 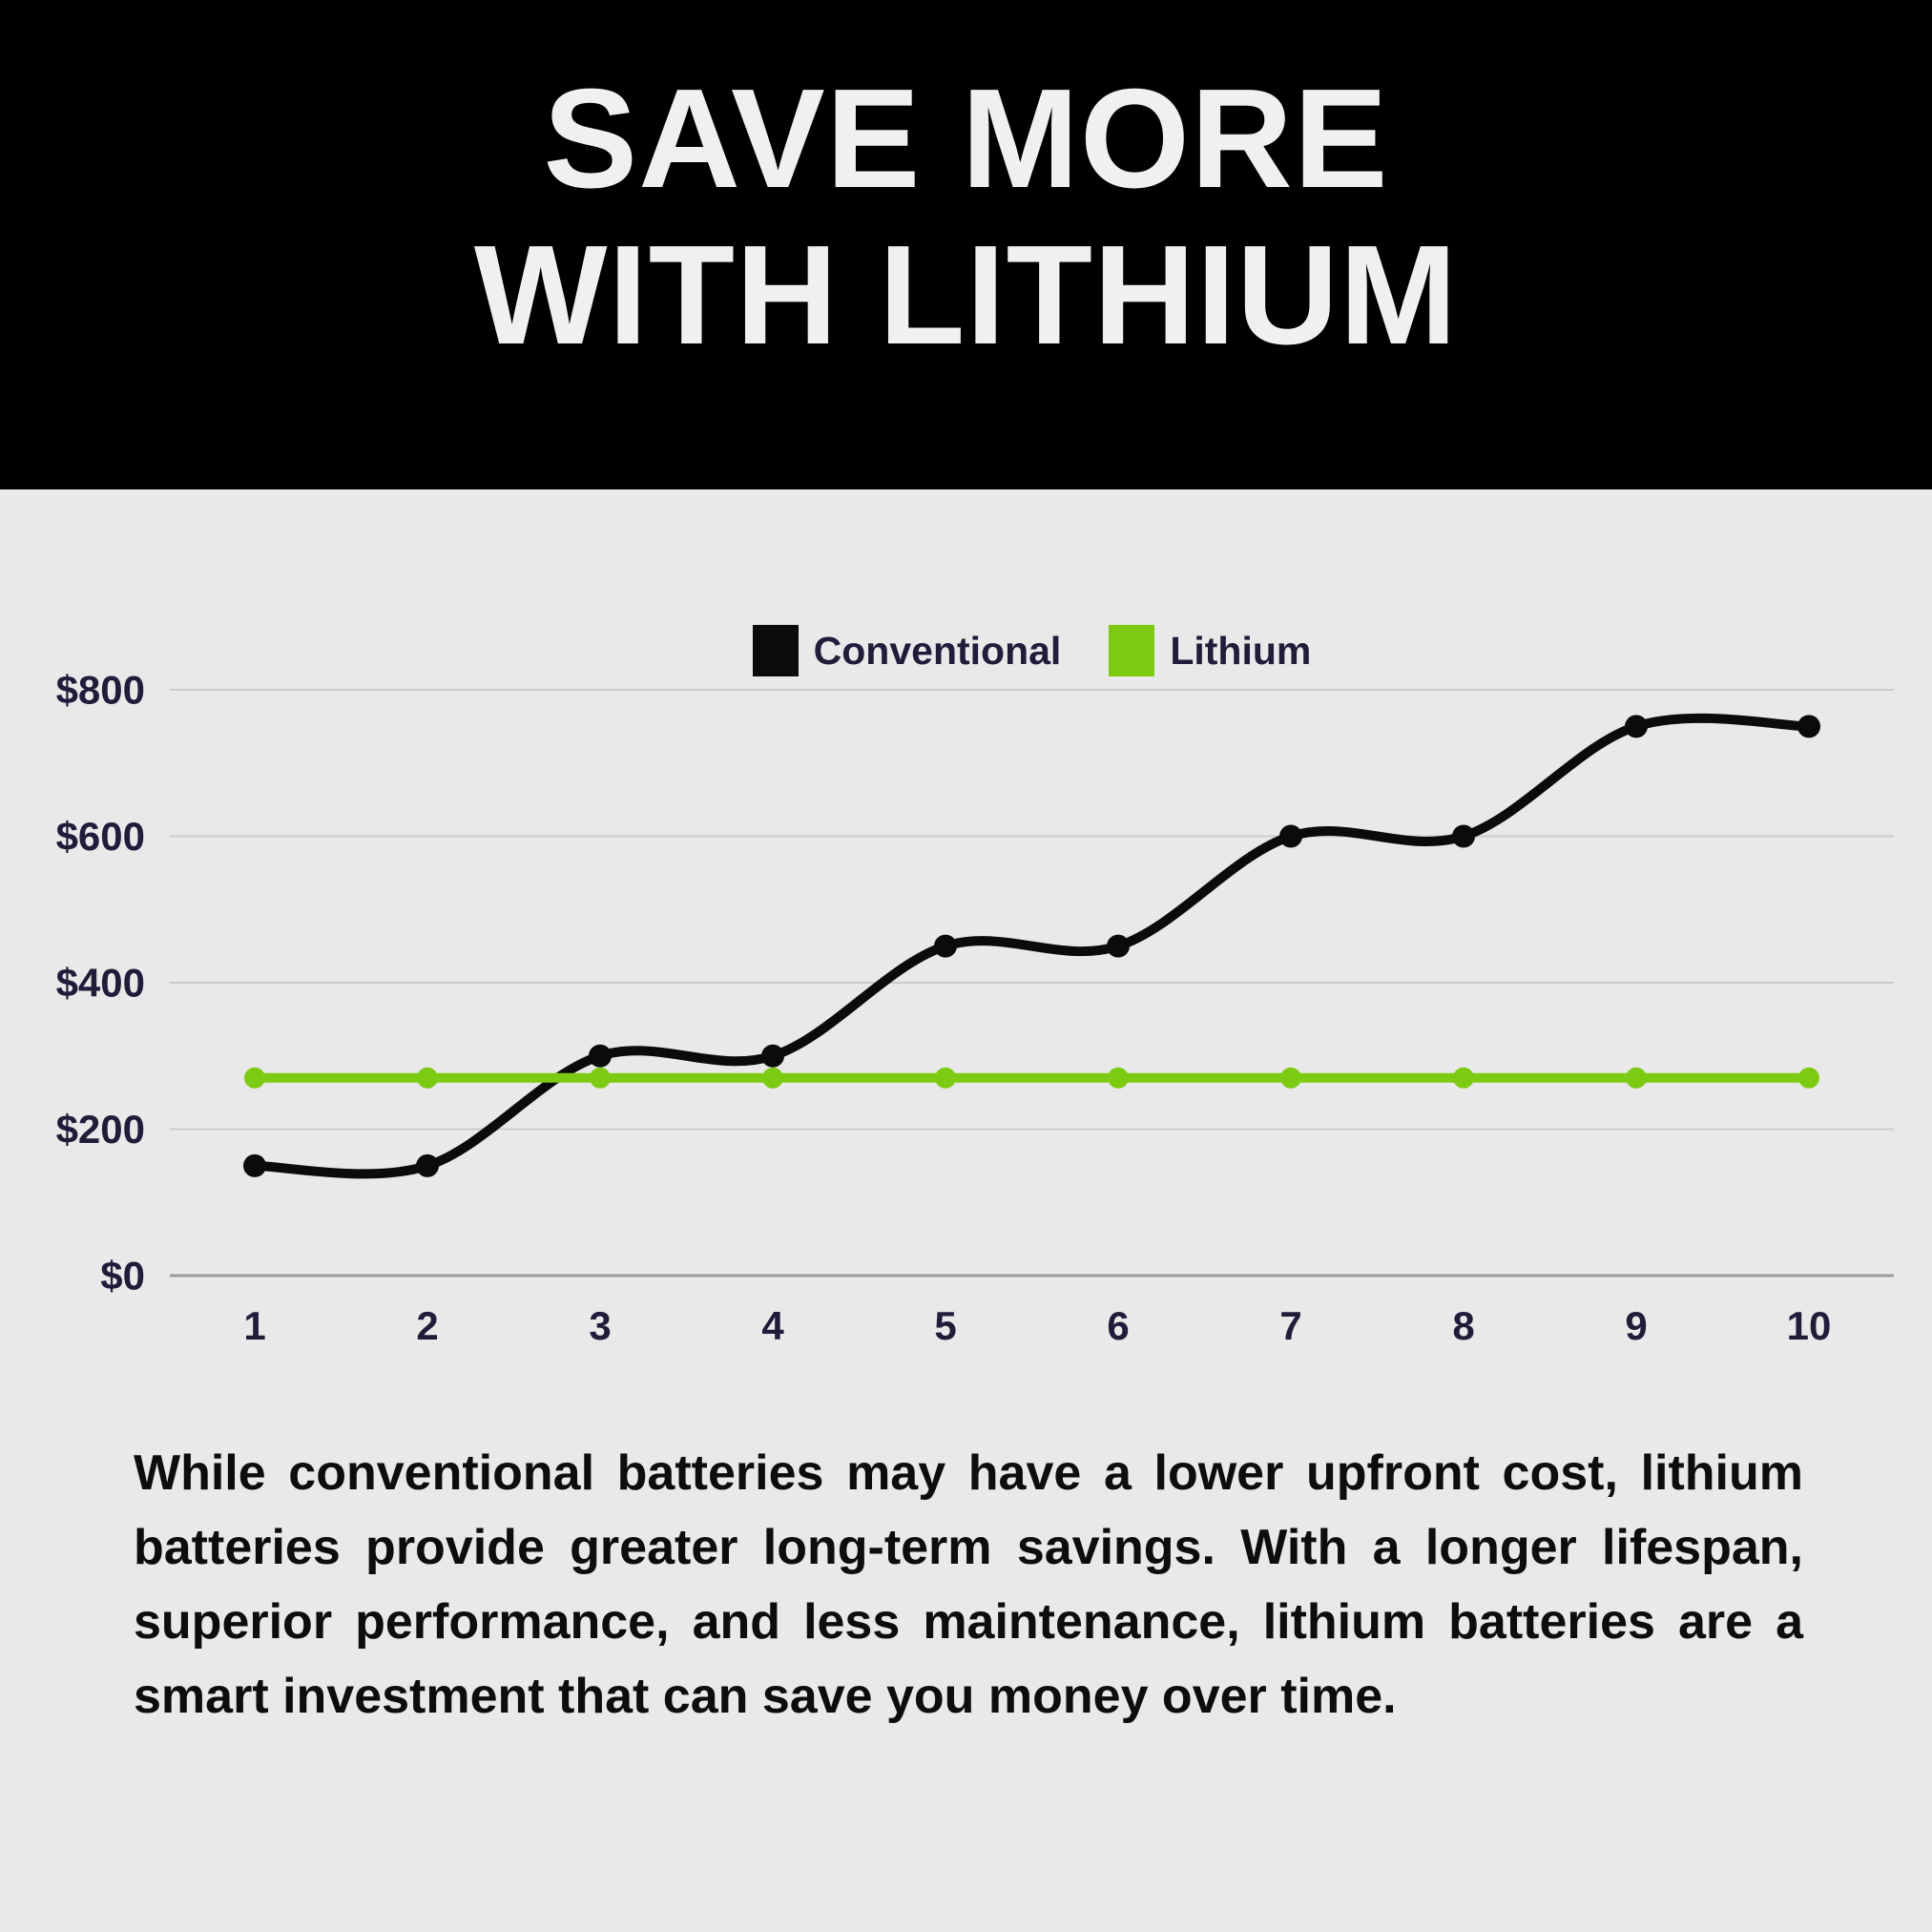 I want to click on x-tick-label: 6, so click(x=1118, y=1325).